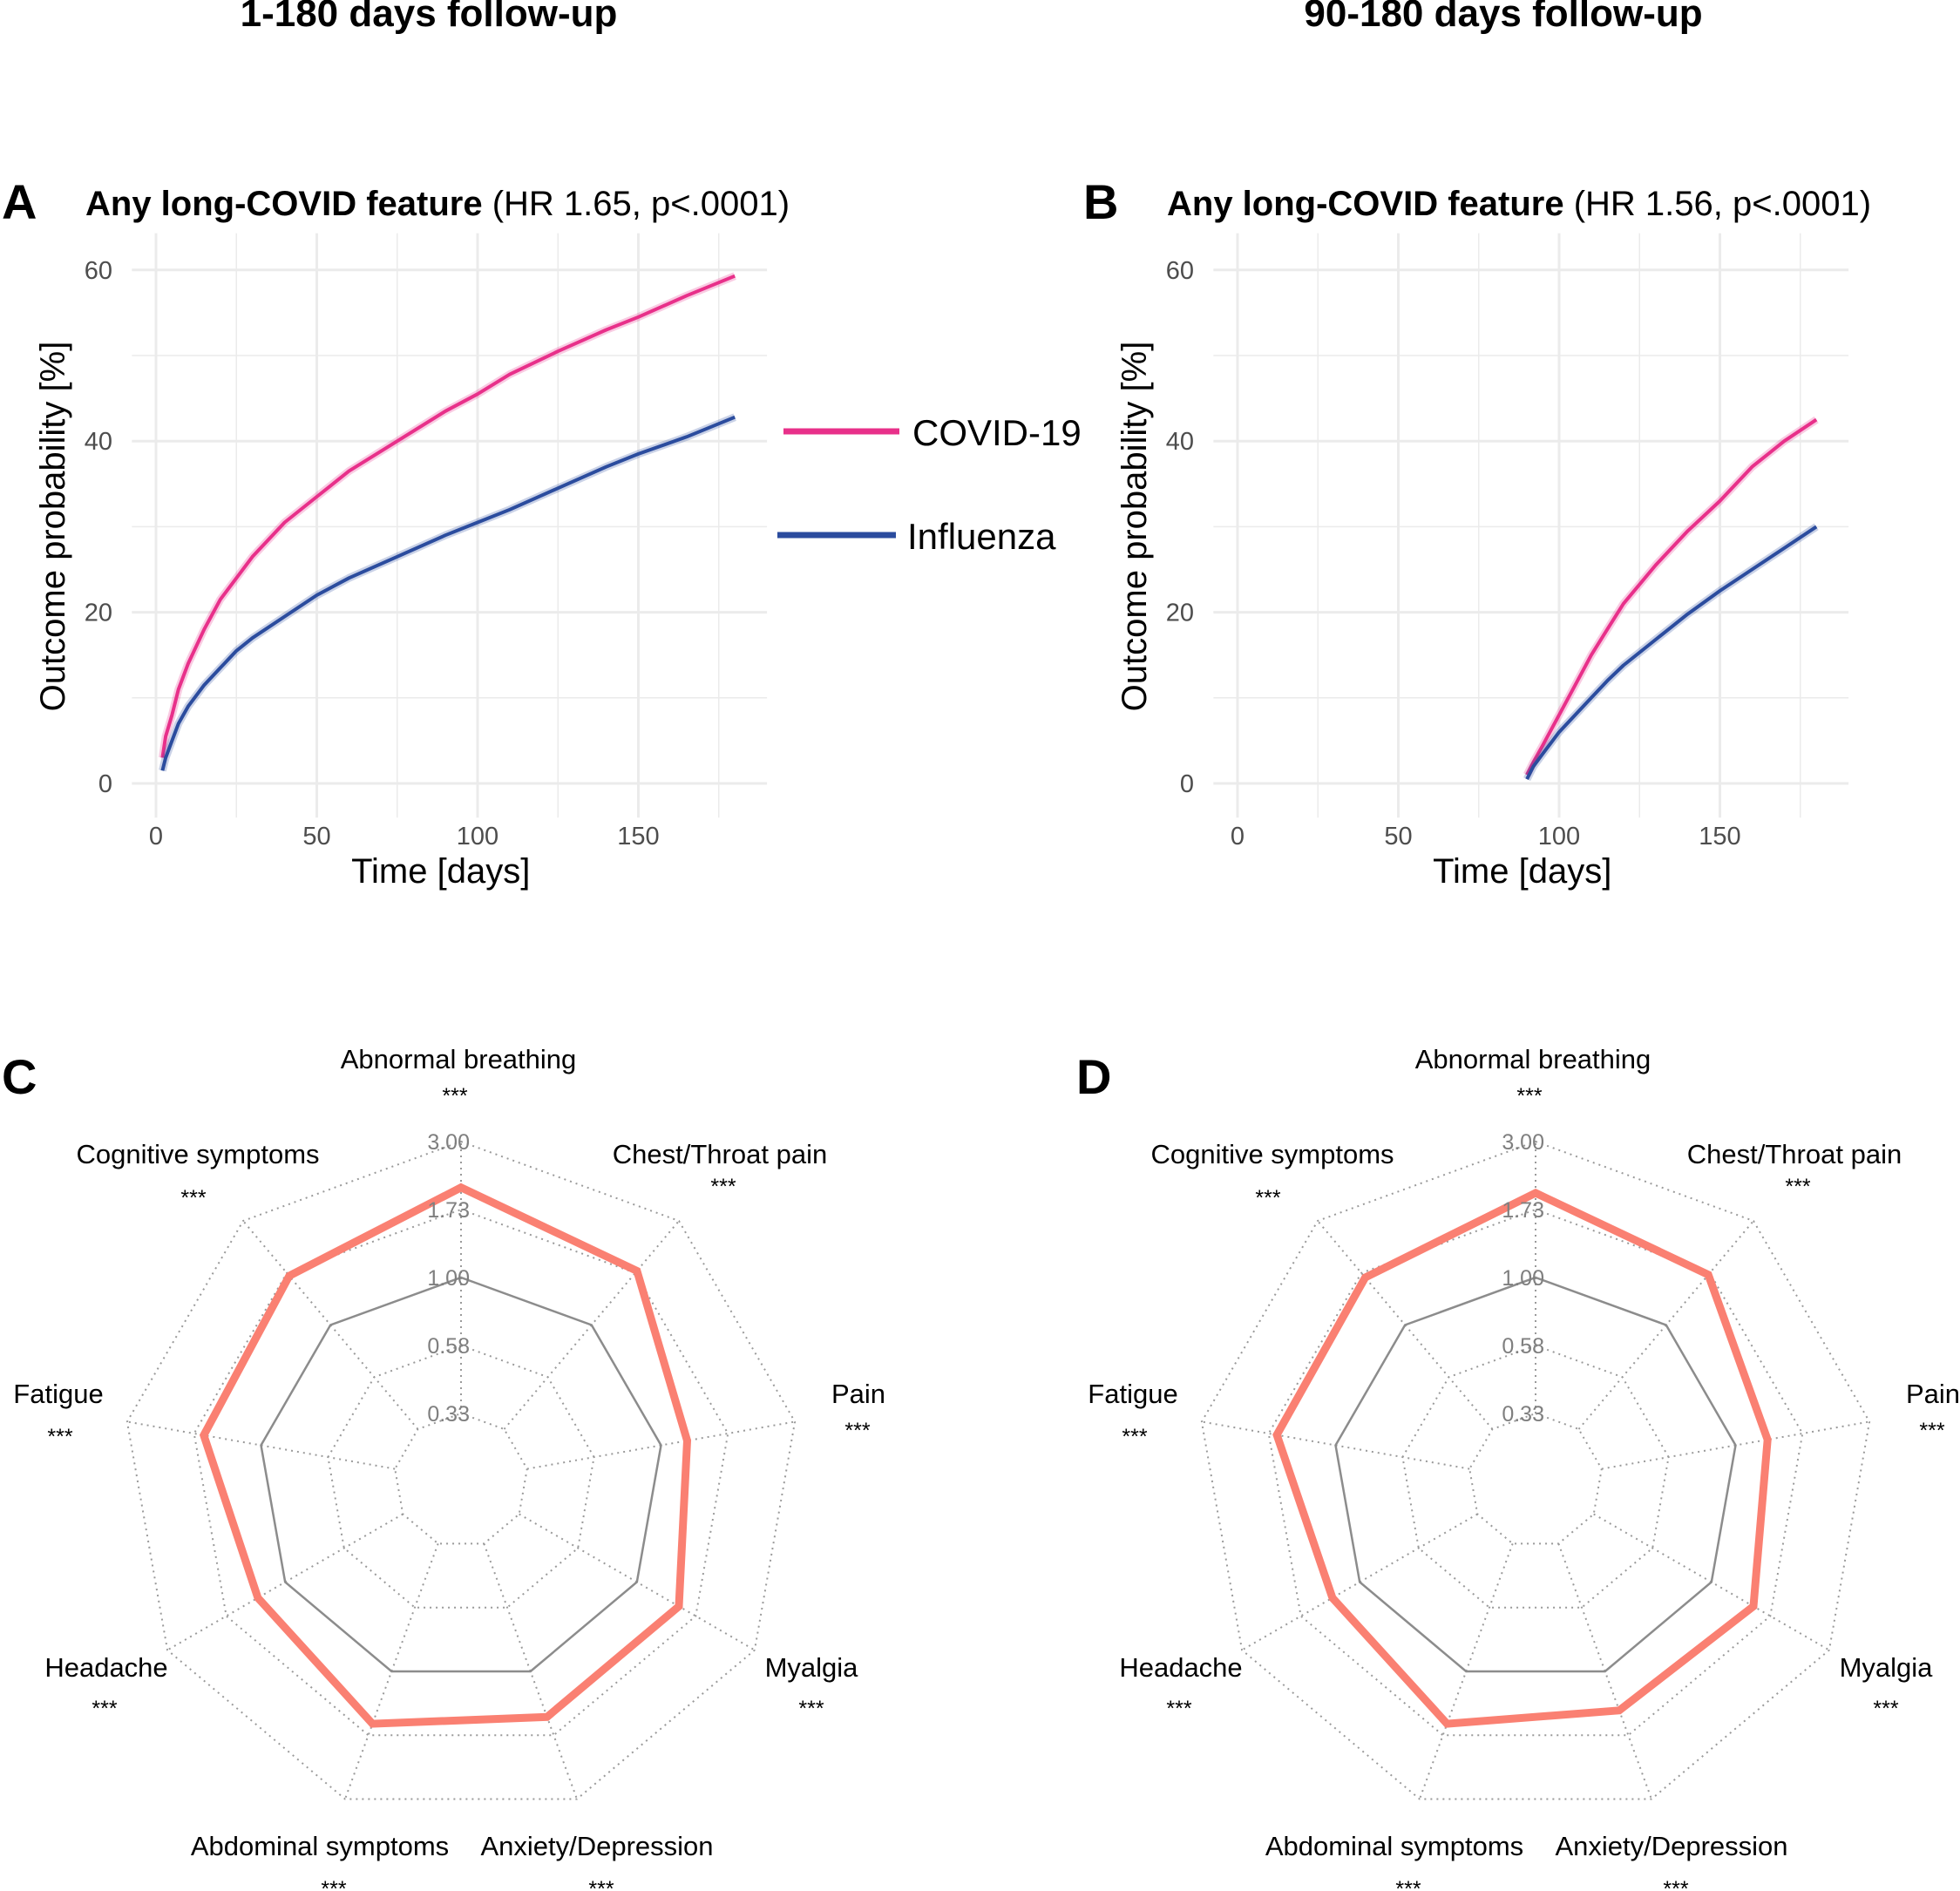  What do you see at coordinates (429, 17) in the screenshot?
I see `column-title-left: 1-180 days follow-up` at bounding box center [429, 17].